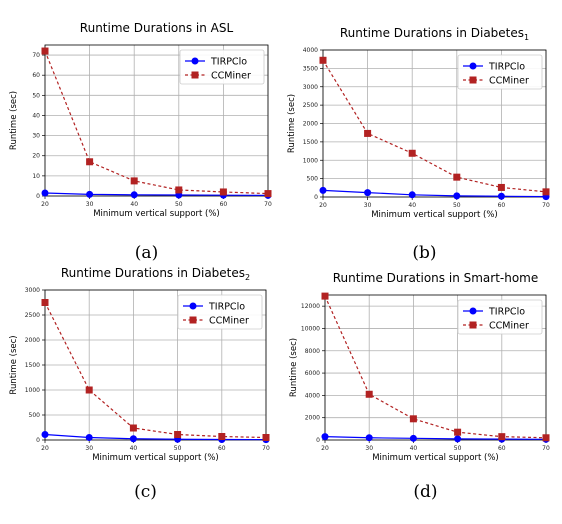  What do you see at coordinates (436, 278) in the screenshot?
I see `chart-title: Runtime Durations in Smart-home` at bounding box center [436, 278].